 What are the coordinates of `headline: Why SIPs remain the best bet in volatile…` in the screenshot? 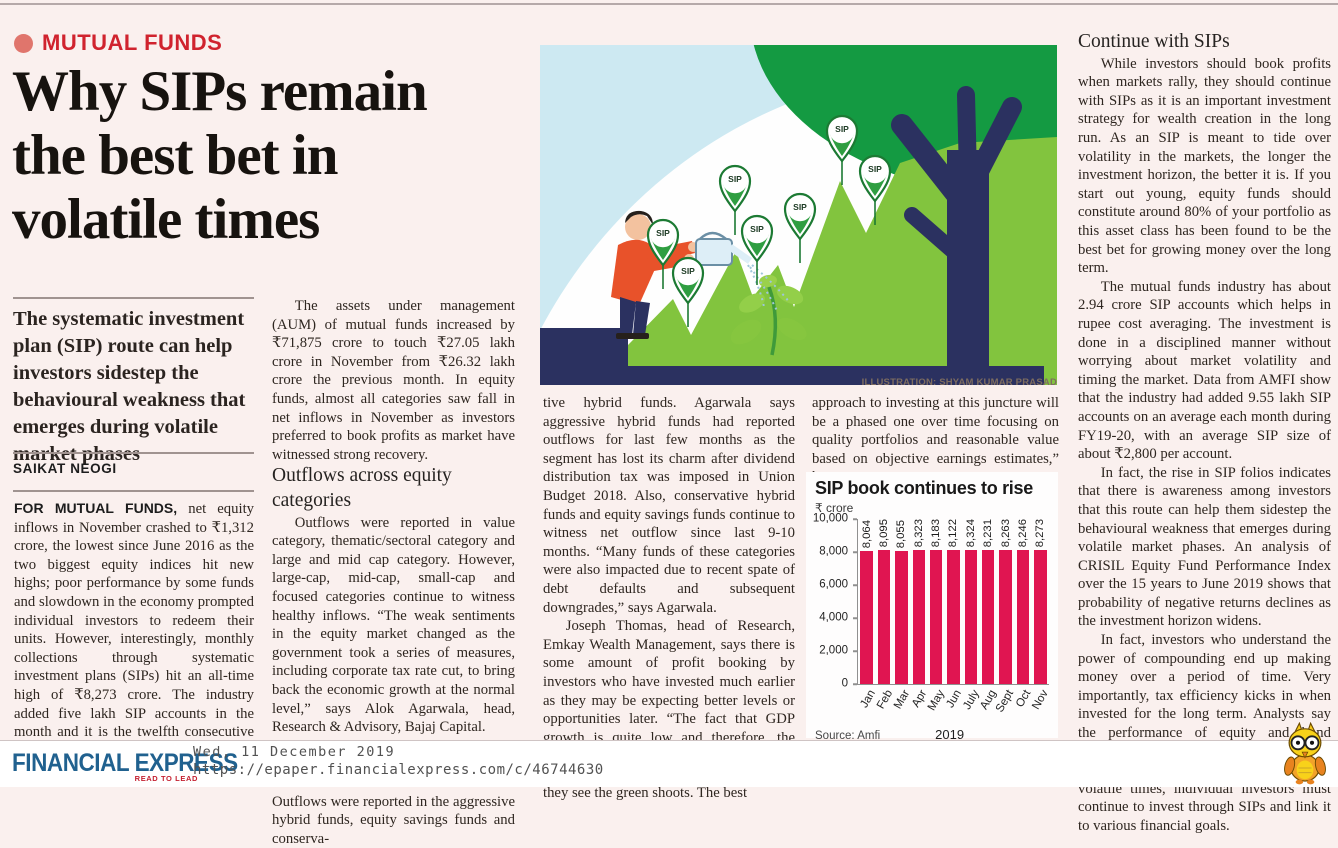 It's located at (267, 155).